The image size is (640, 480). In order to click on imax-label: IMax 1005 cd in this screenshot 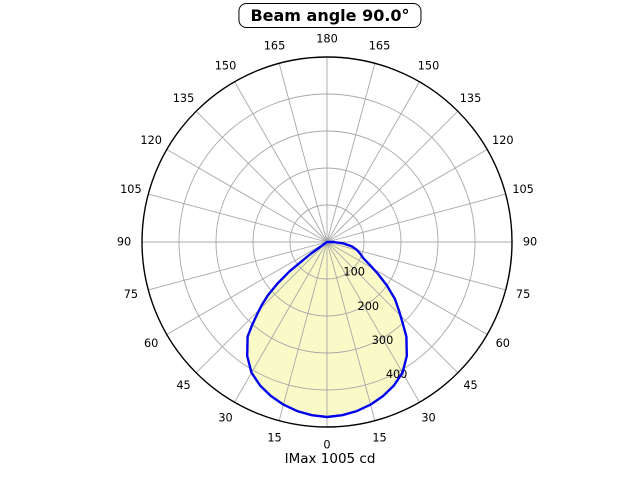, I will do `click(330, 459)`.